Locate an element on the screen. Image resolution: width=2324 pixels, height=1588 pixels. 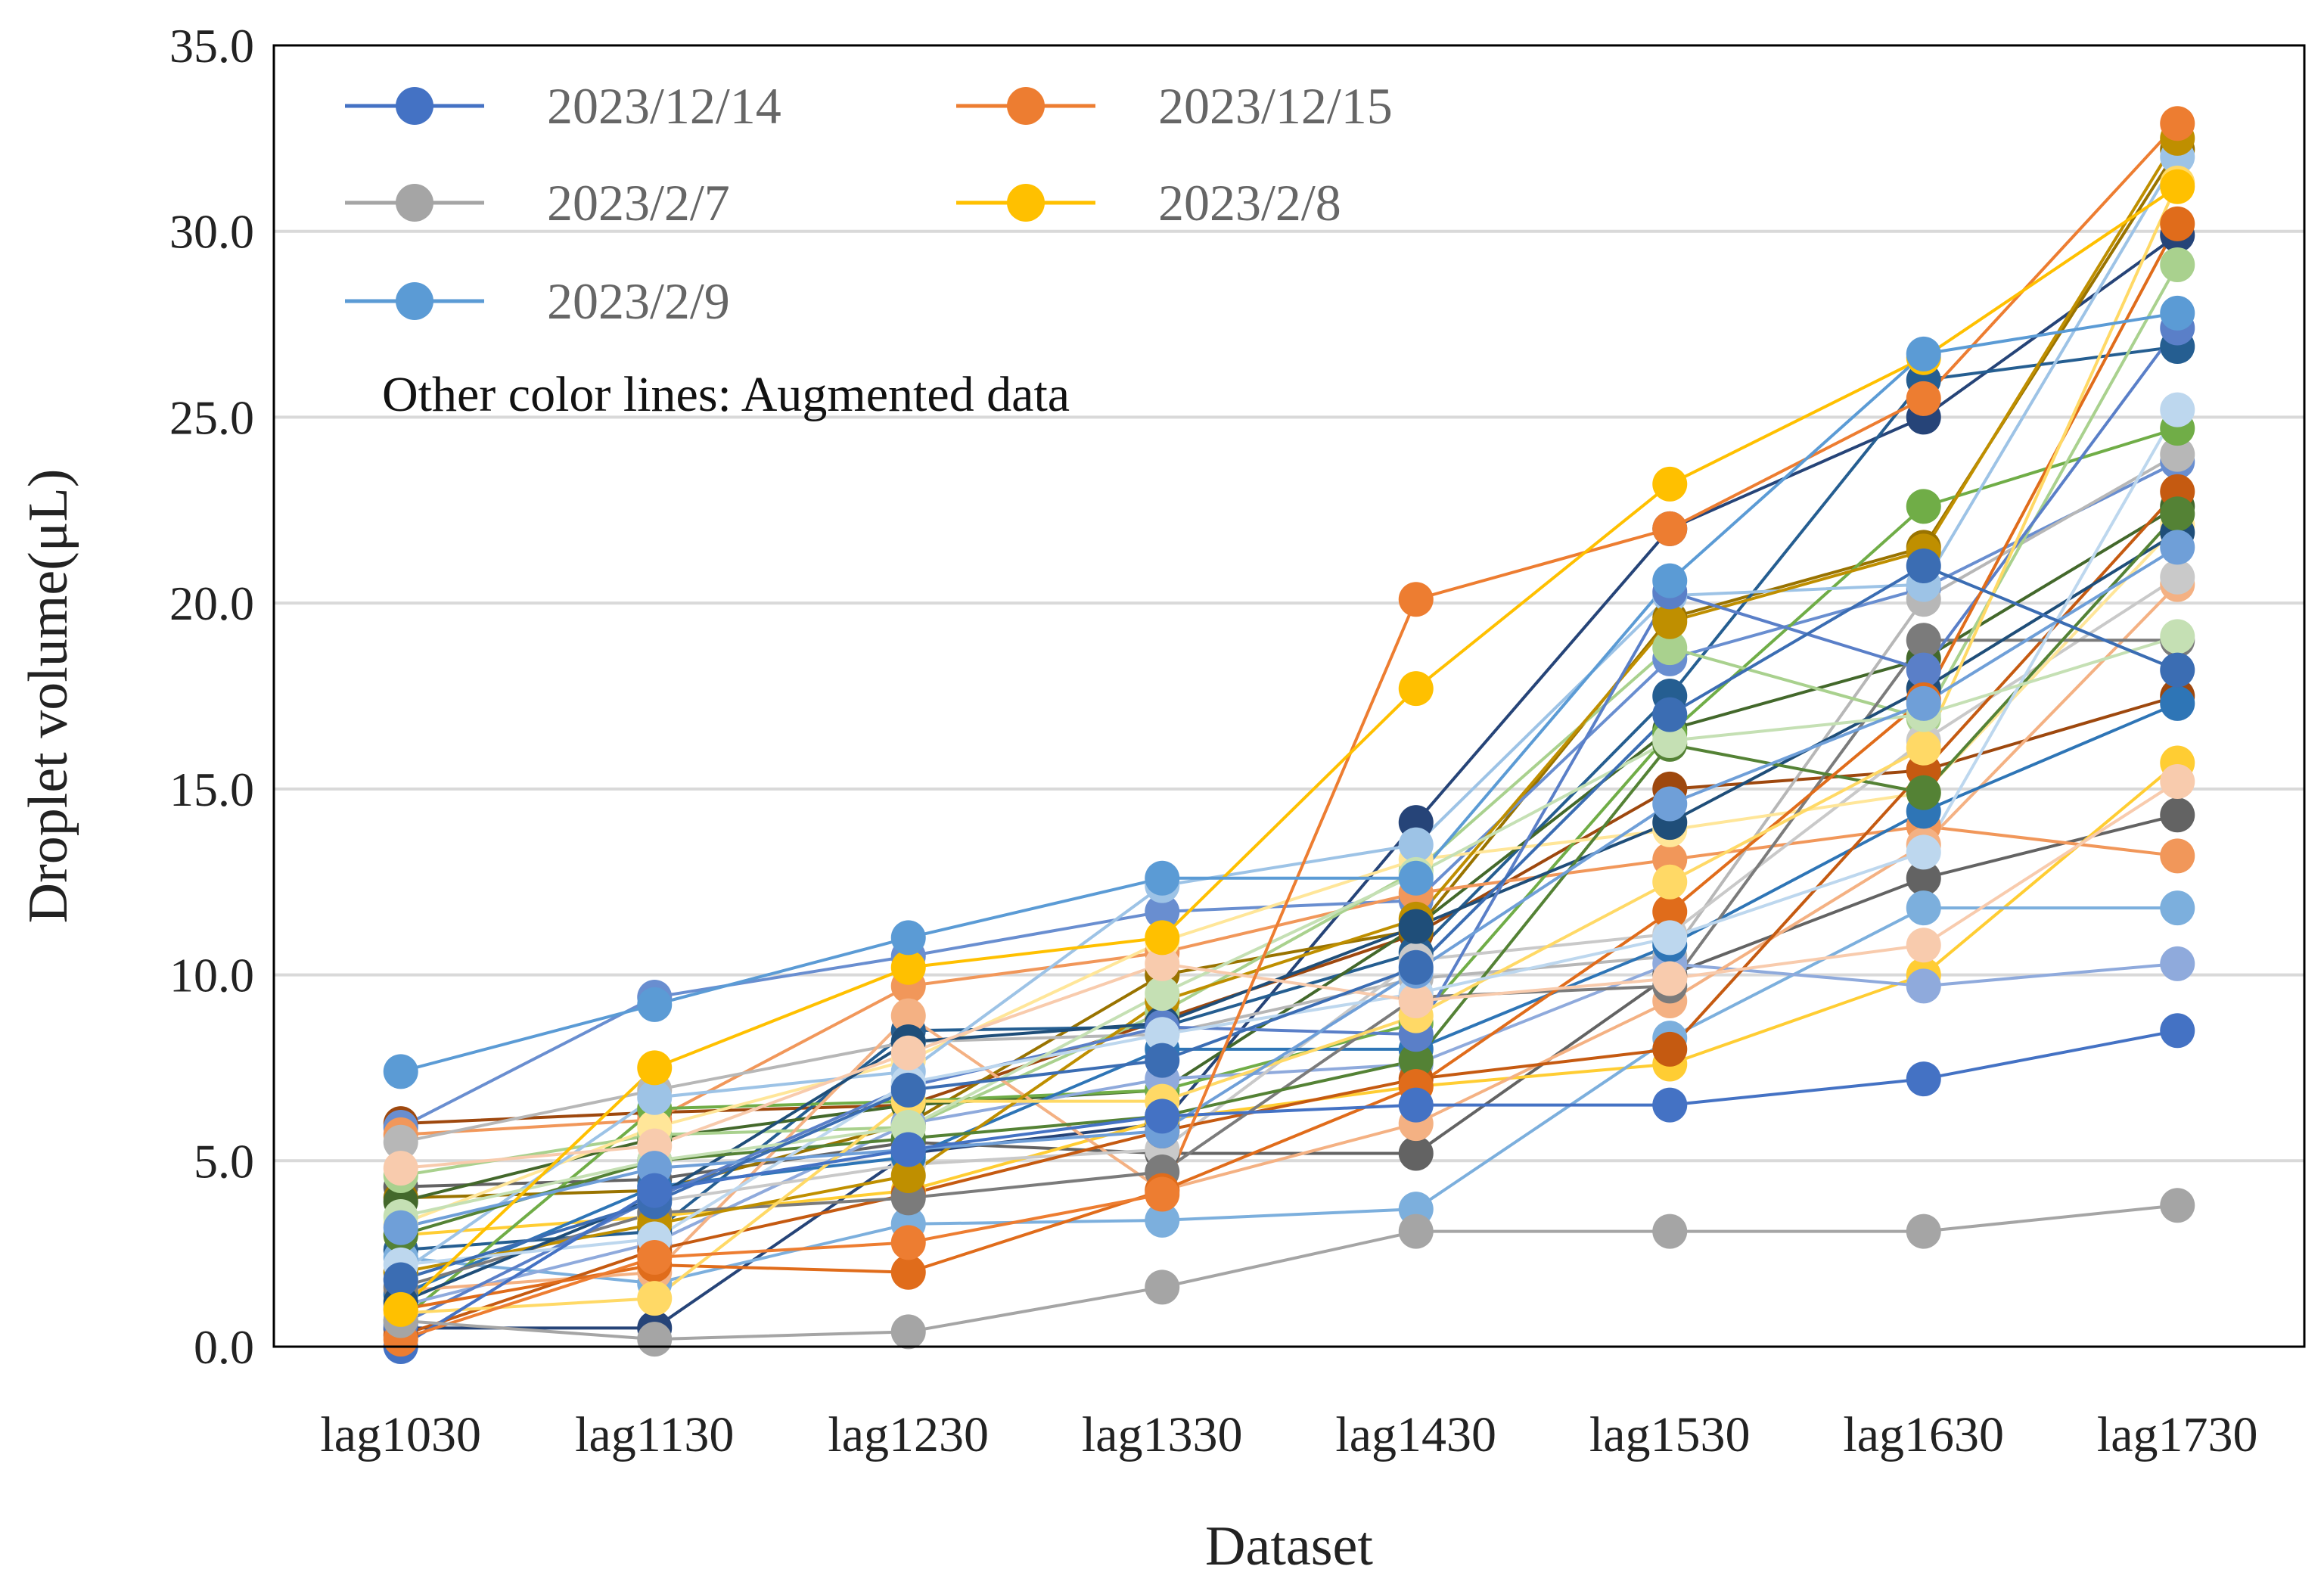
augmented-data-note: Other color lines: Augmented data is located at coordinates (726, 394).